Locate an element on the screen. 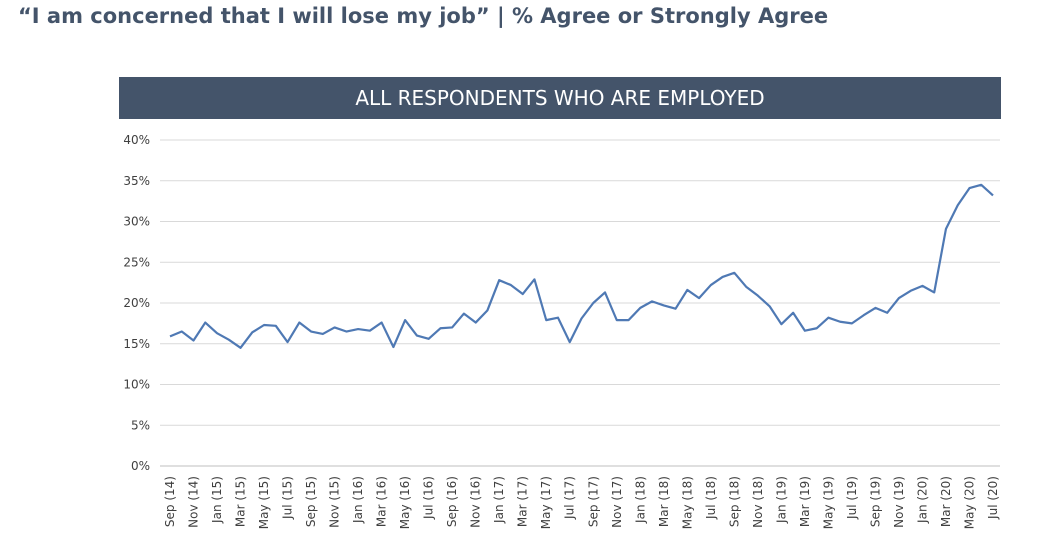  x-tick-label: May (20) is located at coordinates (969, 502).